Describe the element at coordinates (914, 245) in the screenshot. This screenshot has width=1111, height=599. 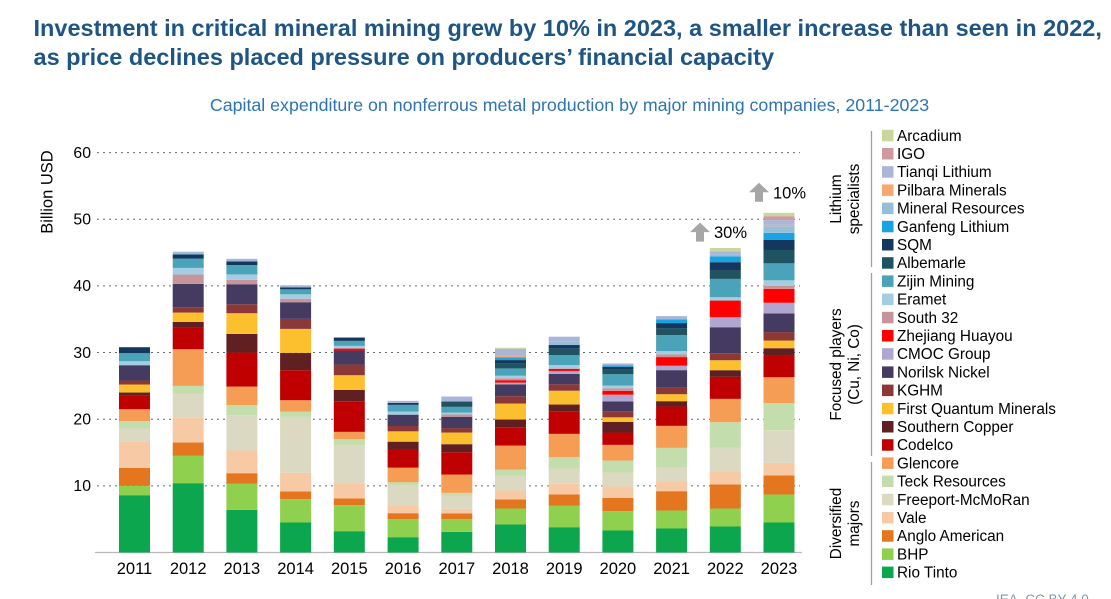
I see `svg-text: SQM` at that location.